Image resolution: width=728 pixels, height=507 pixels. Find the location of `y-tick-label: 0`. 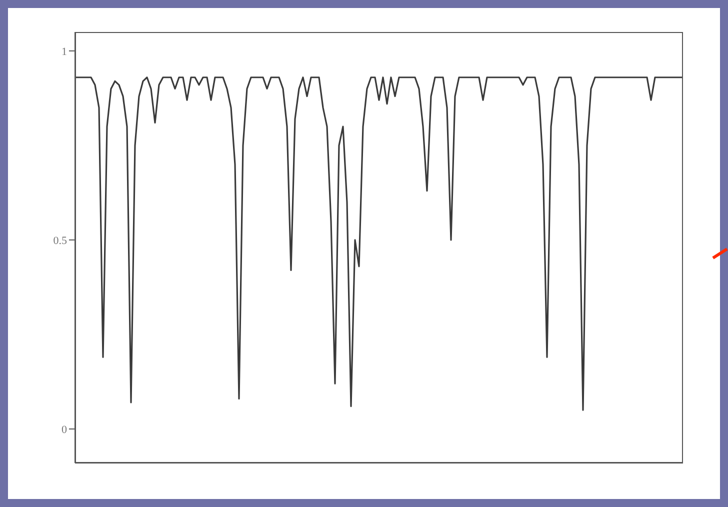

y-tick-label: 0 is located at coordinates (65, 430).